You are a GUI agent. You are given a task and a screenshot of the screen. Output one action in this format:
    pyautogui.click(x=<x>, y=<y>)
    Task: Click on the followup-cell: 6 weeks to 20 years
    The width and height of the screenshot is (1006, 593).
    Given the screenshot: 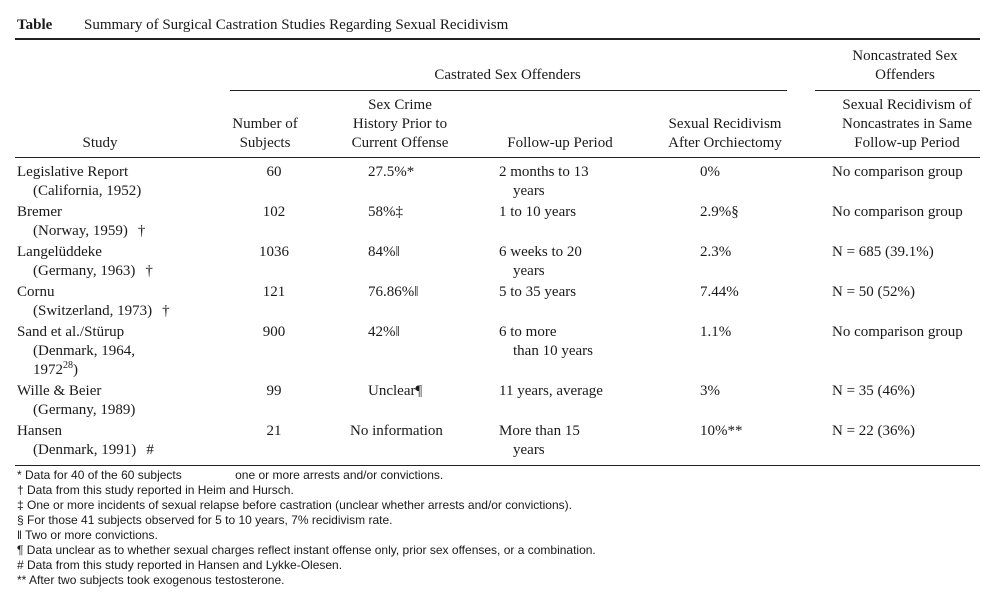 What is the action you would take?
    pyautogui.click(x=540, y=261)
    